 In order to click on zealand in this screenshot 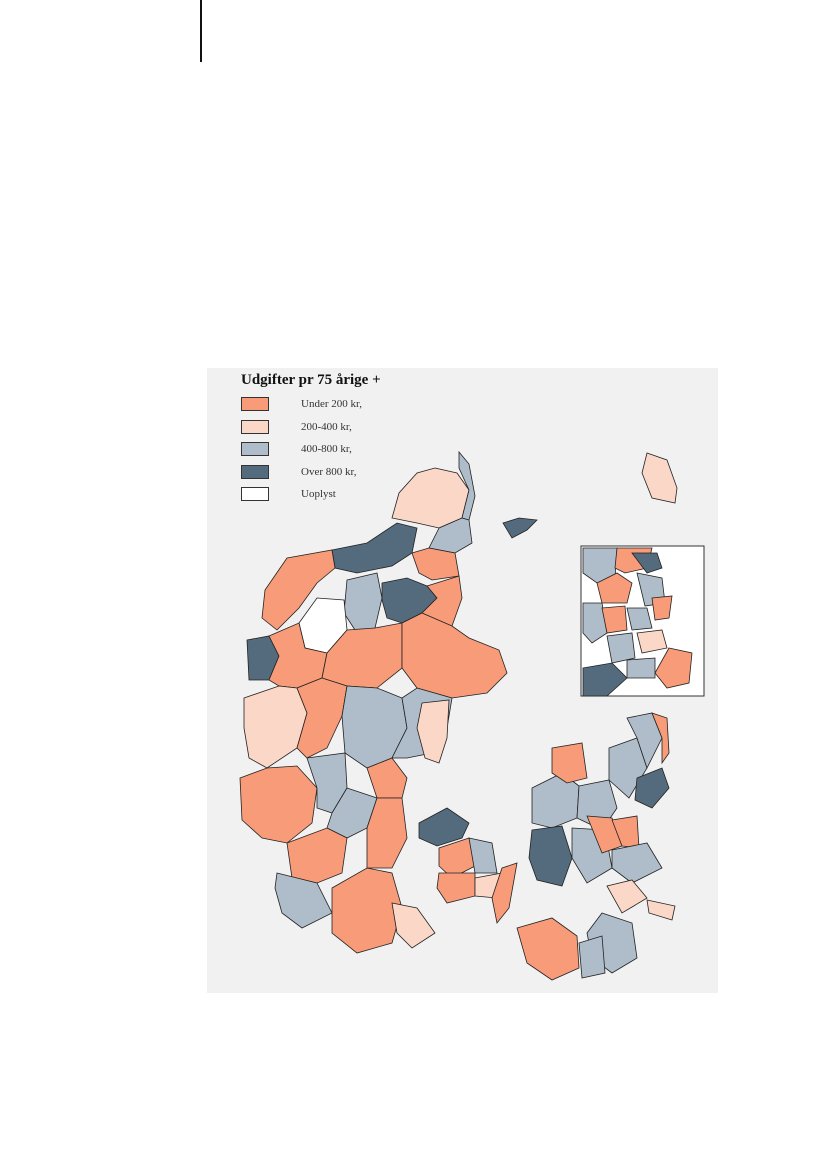, I will do `click(602, 843)`.